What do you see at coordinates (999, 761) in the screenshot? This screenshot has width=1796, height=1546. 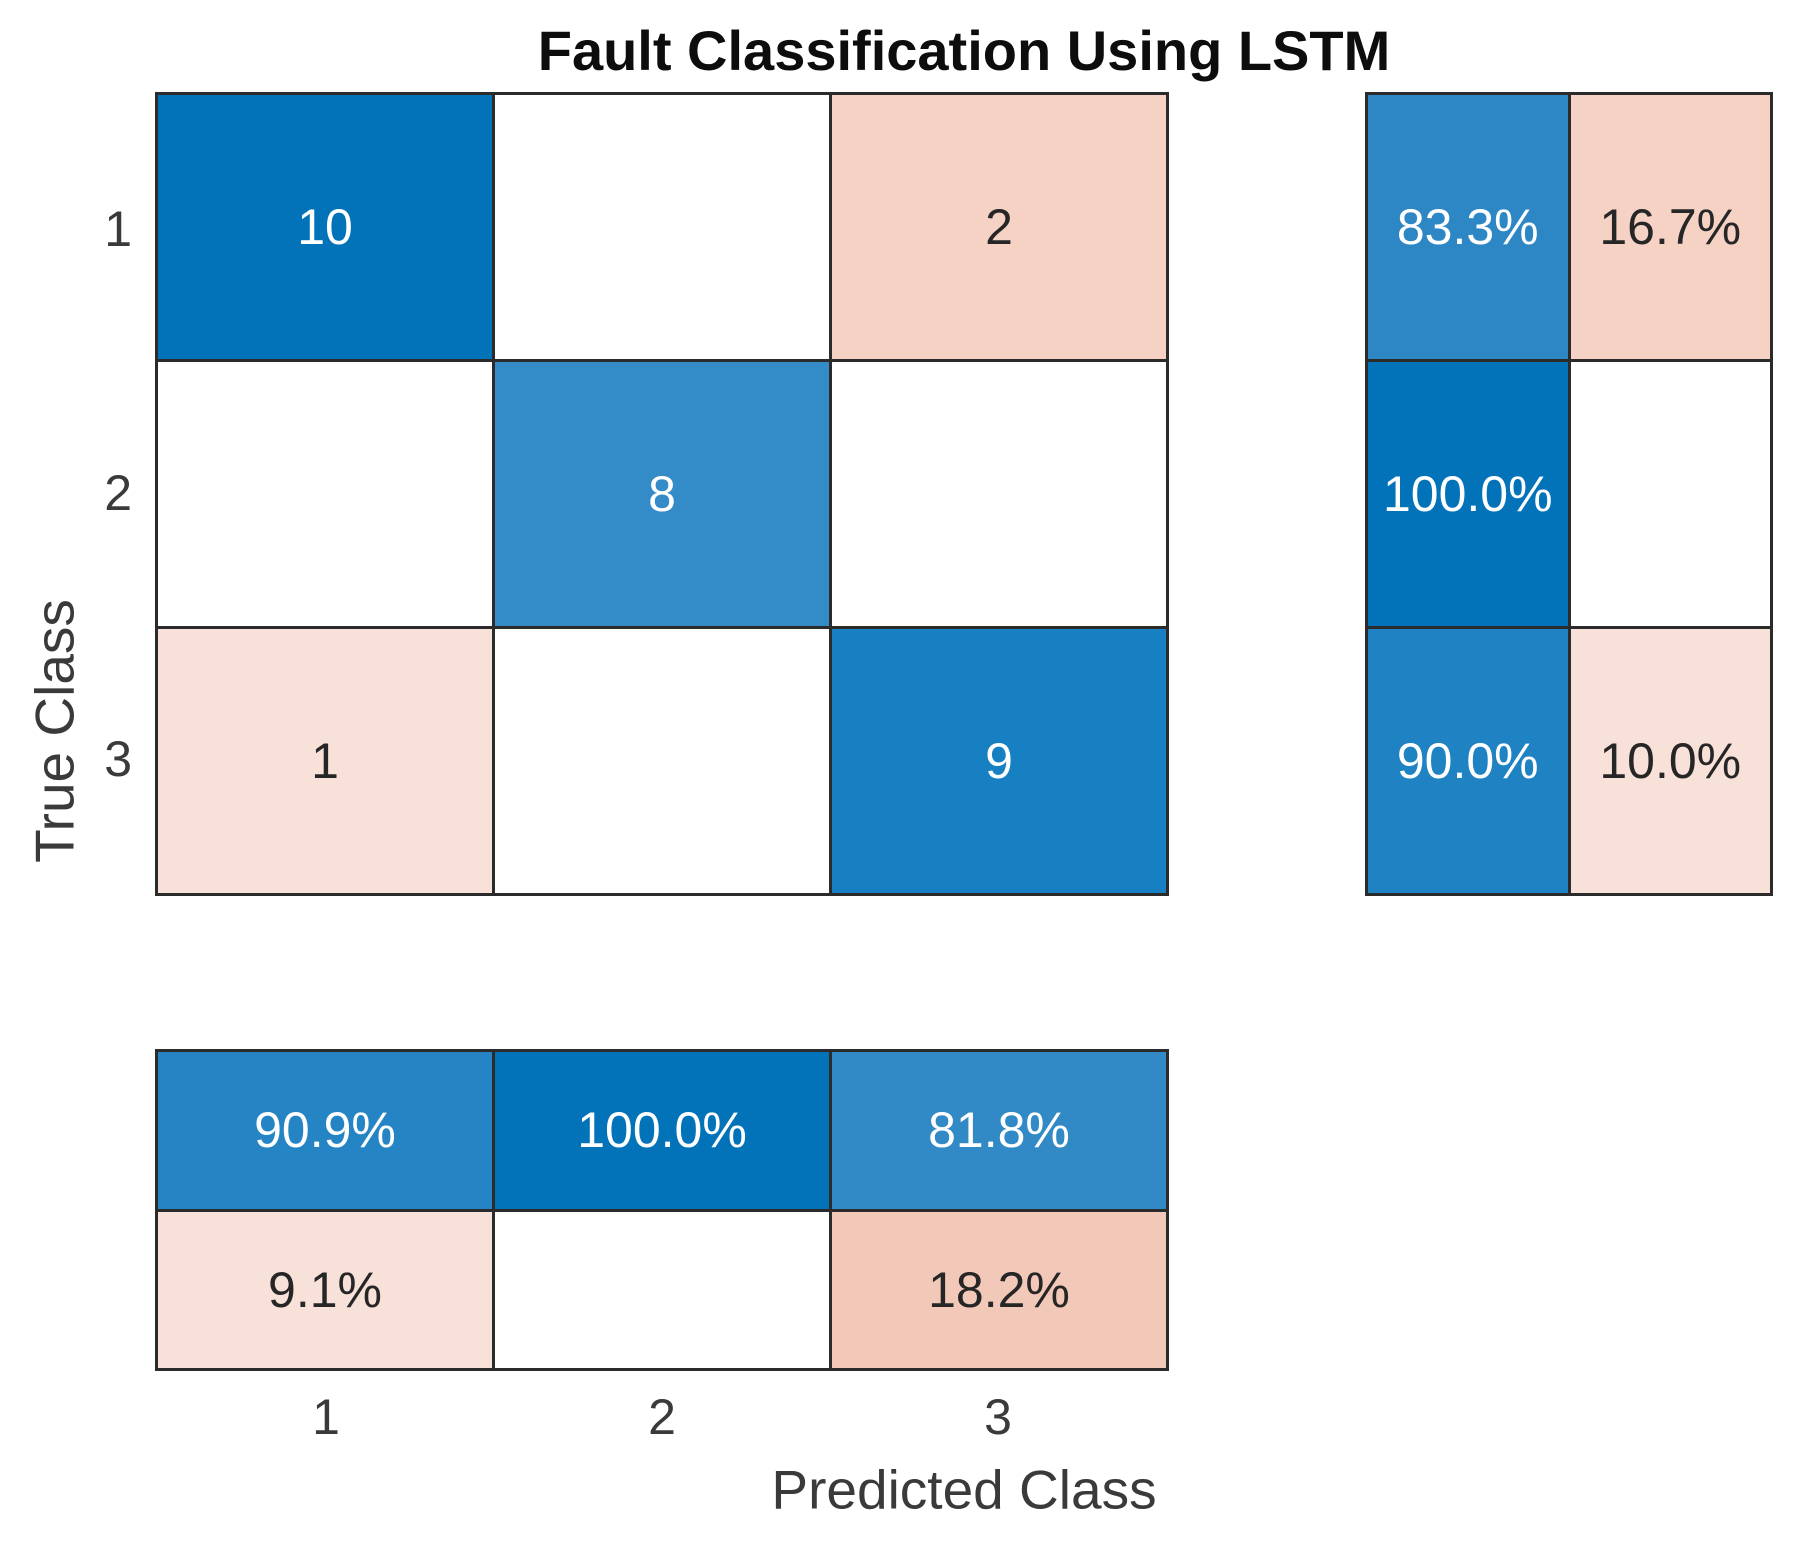 I see `main-matrix-cell-8: 9` at bounding box center [999, 761].